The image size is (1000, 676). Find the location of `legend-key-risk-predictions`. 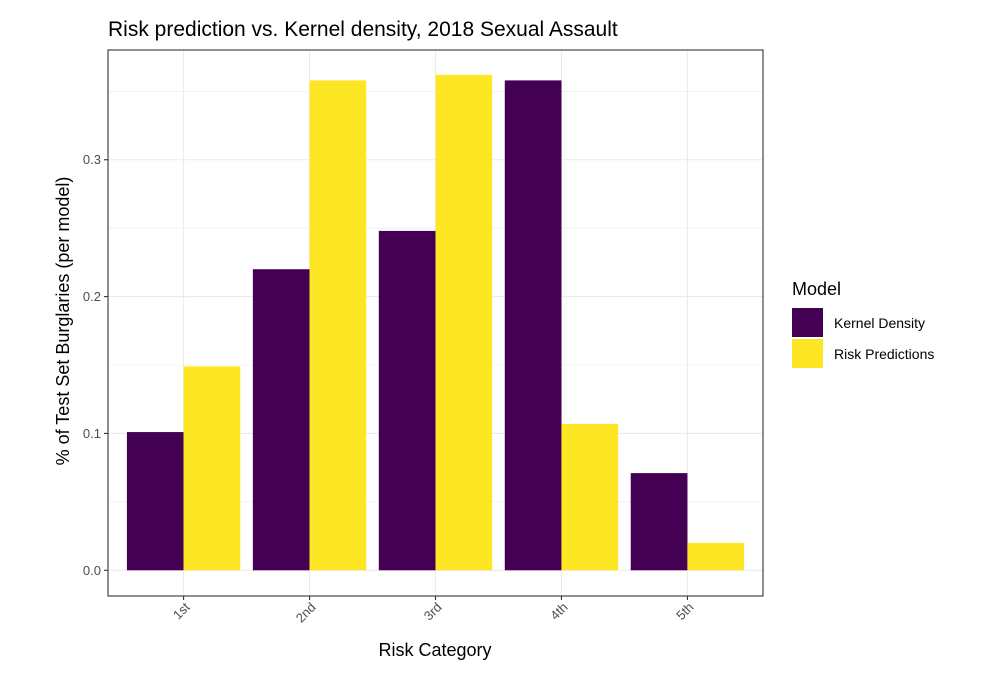

legend-key-risk-predictions is located at coordinates (807, 353).